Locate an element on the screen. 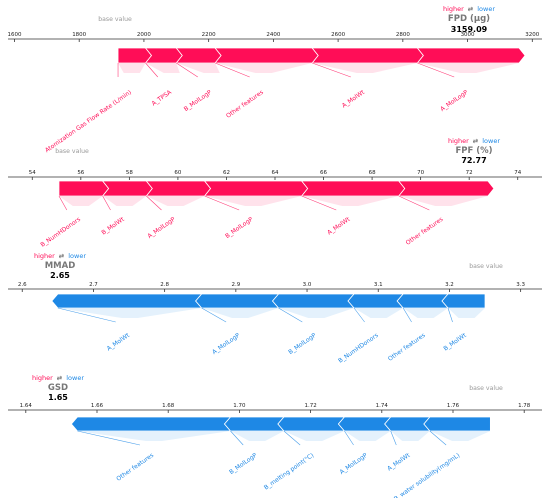 This screenshot has height=498, width=550. x-tick-label: 2.8 is located at coordinates (164, 285).